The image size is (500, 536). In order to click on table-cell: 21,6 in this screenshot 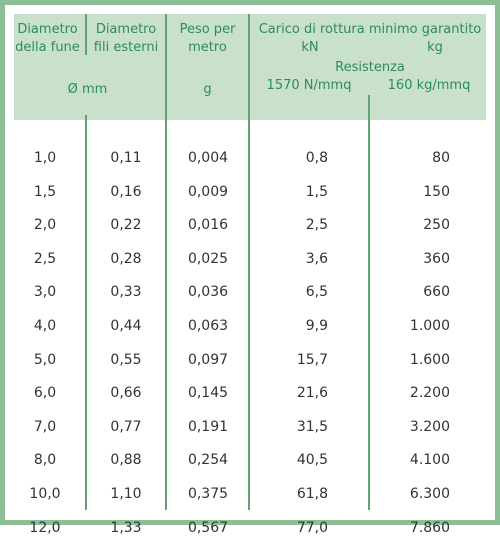, I will do `click(312, 393)`.